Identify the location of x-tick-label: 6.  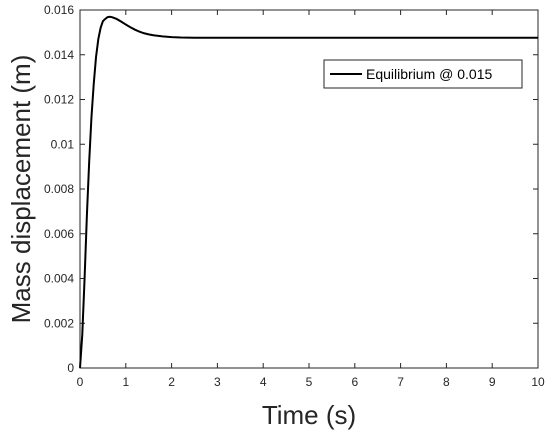
(354, 382).